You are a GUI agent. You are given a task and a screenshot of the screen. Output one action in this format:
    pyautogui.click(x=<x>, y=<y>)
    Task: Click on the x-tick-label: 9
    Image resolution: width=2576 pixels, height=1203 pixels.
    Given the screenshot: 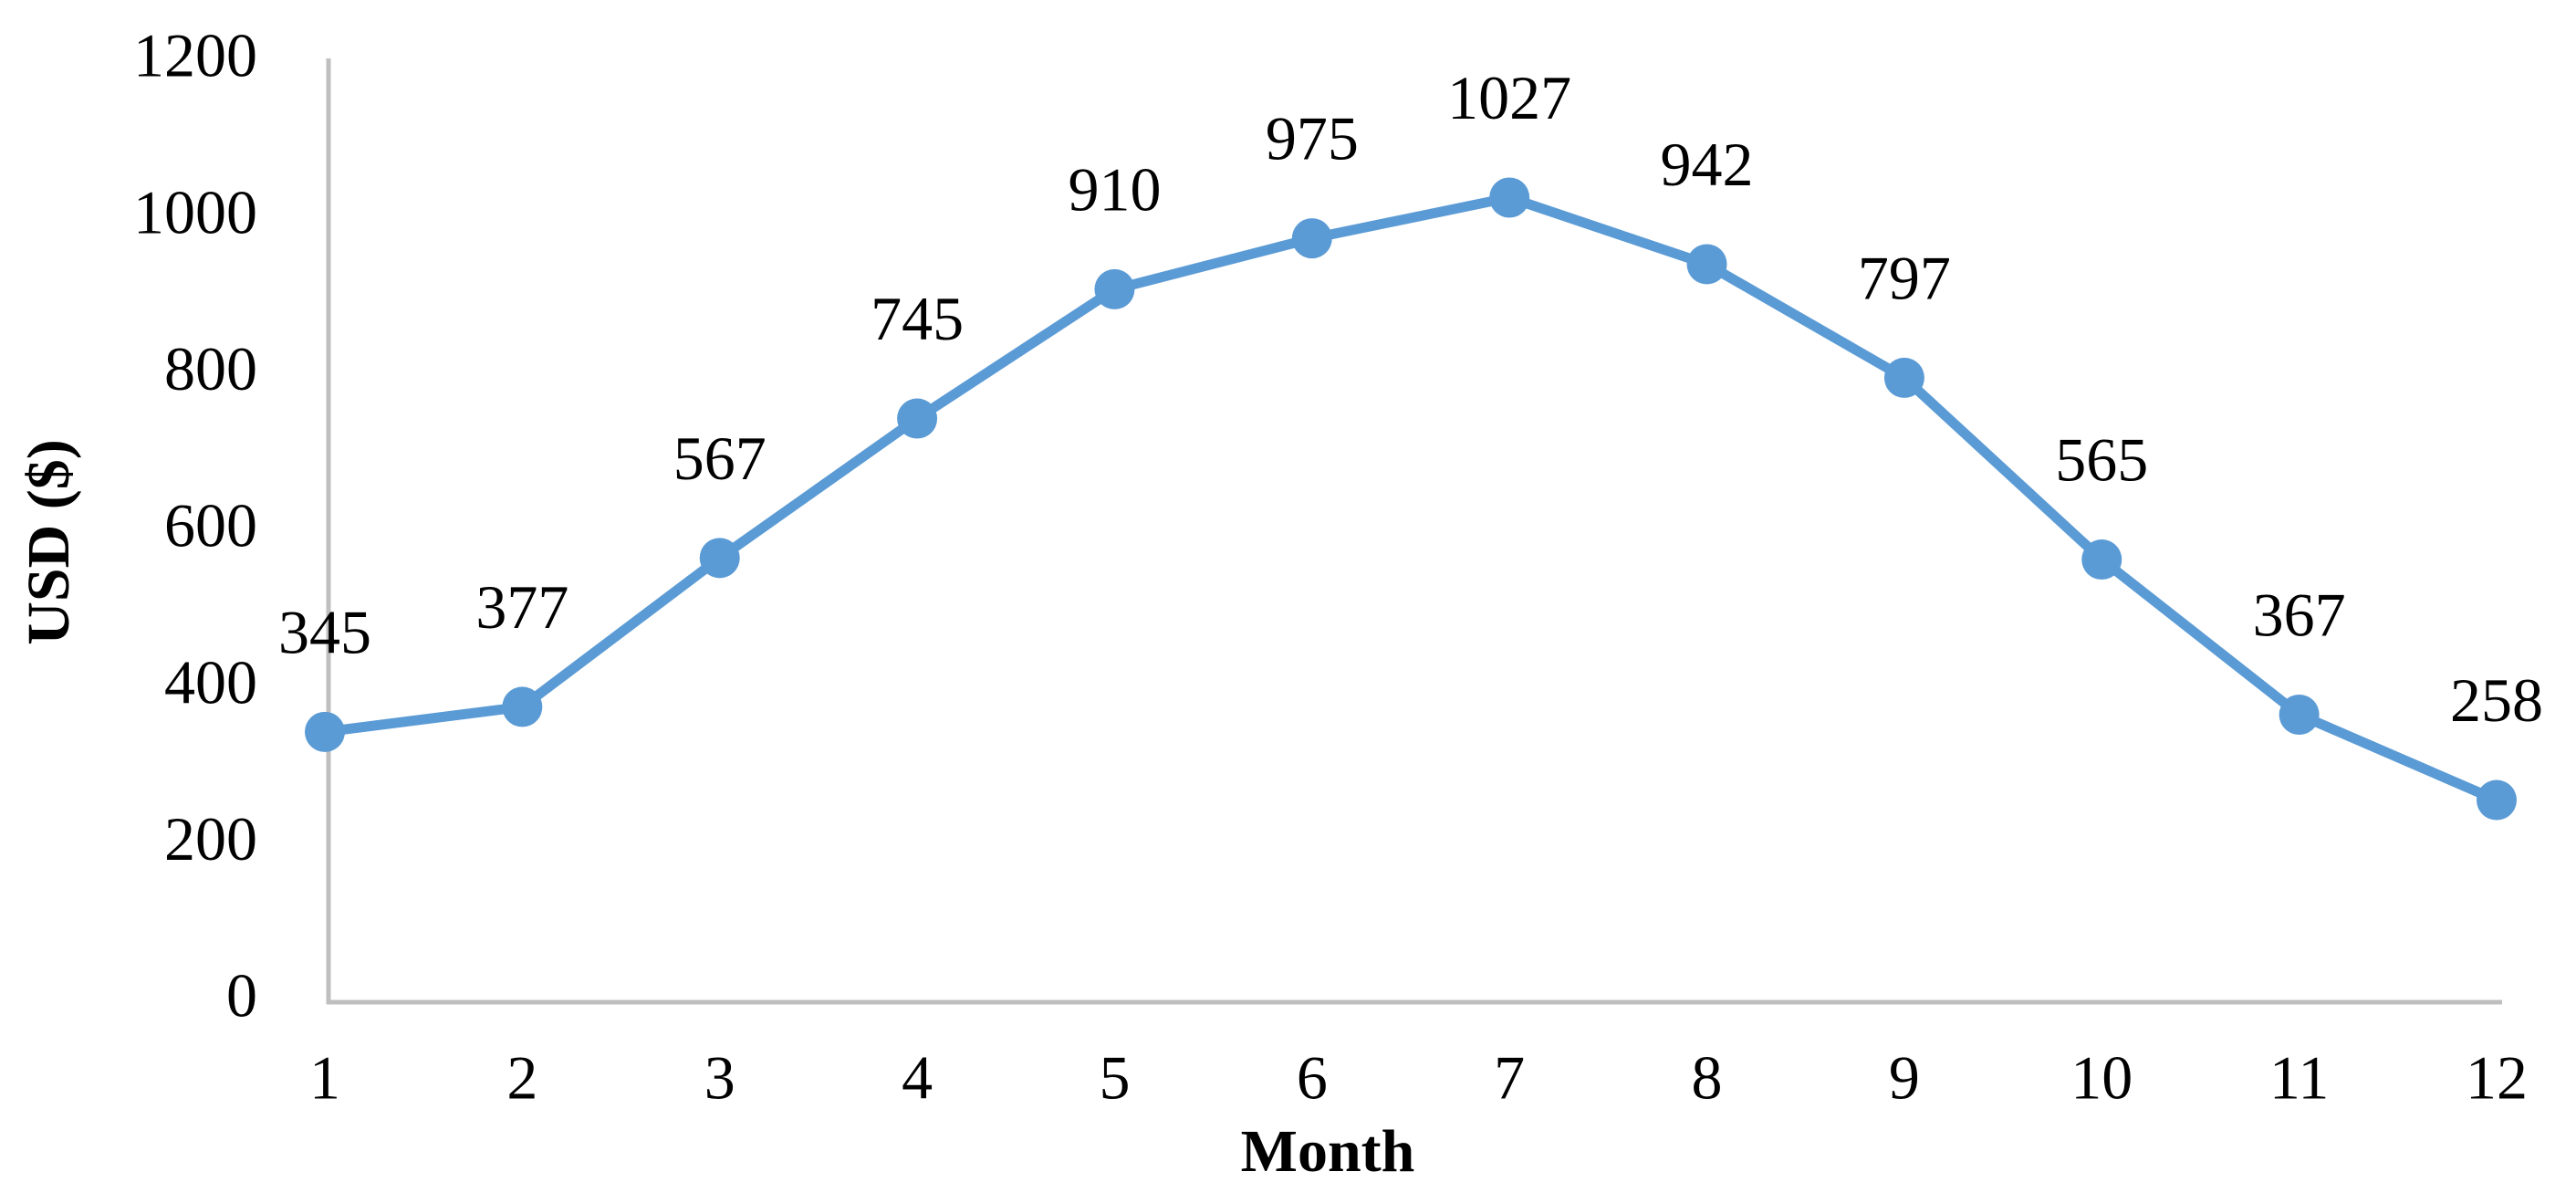 What is the action you would take?
    pyautogui.click(x=1904, y=1078)
    